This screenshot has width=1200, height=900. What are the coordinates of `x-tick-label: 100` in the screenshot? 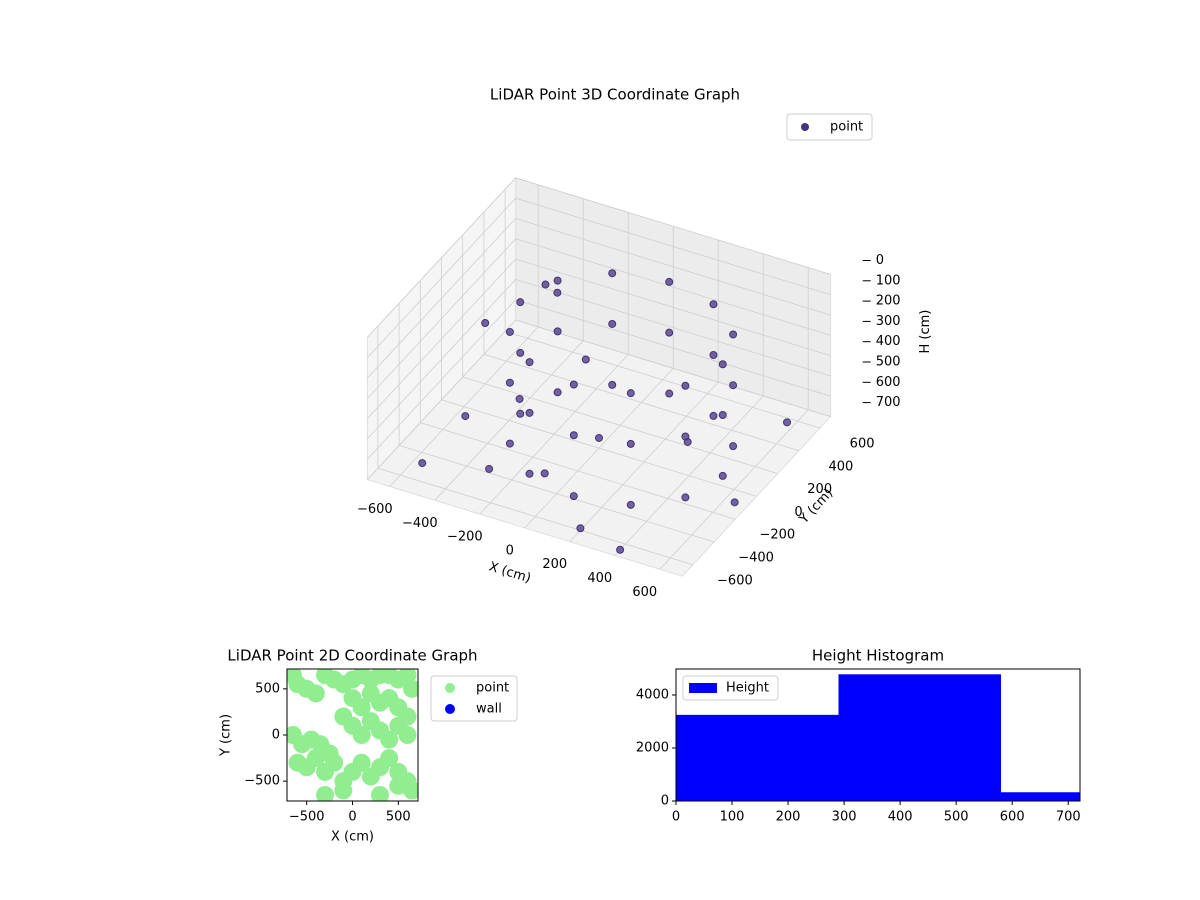 It's located at (732, 817).